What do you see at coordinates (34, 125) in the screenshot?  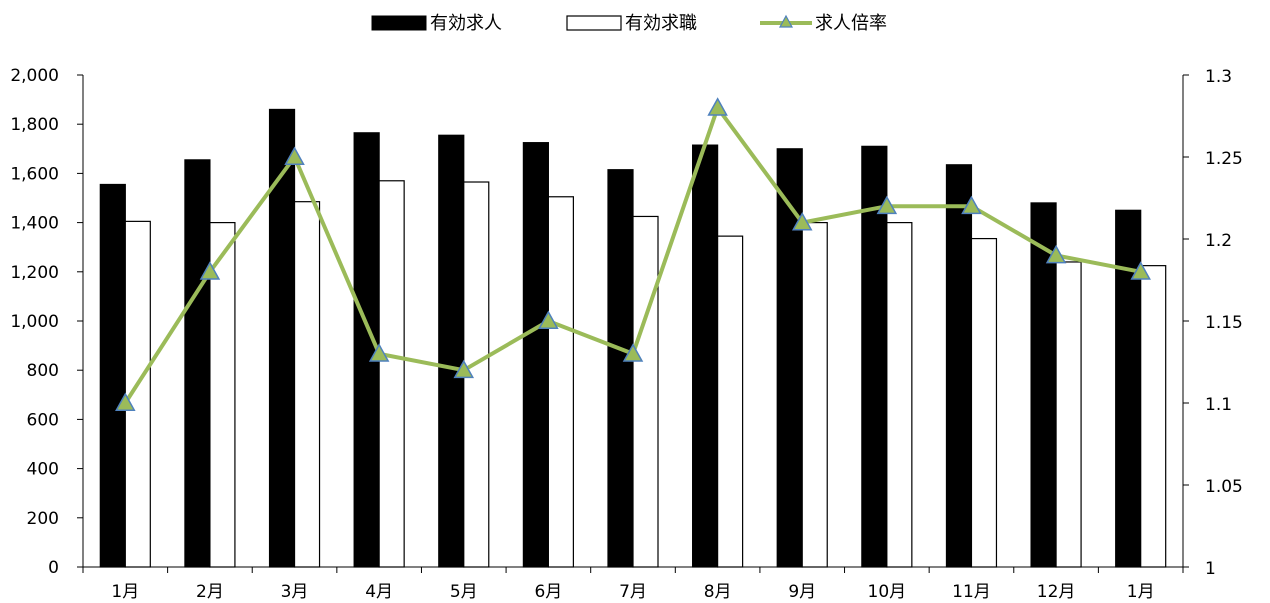 I see `left-tick-label: 1,800` at bounding box center [34, 125].